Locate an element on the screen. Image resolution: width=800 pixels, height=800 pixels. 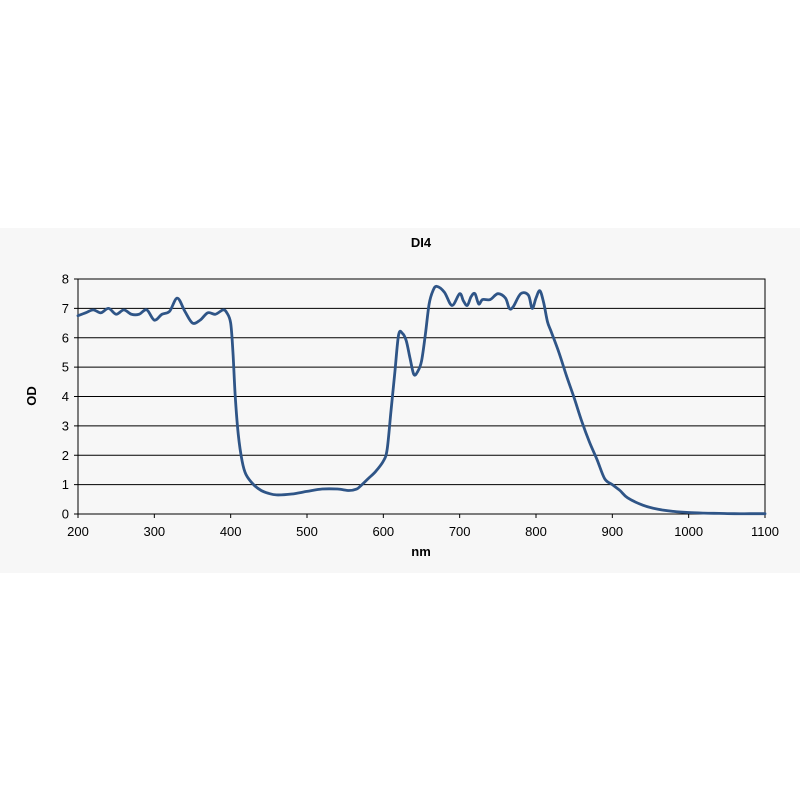
x-tick-label: 700 is located at coordinates (460, 531).